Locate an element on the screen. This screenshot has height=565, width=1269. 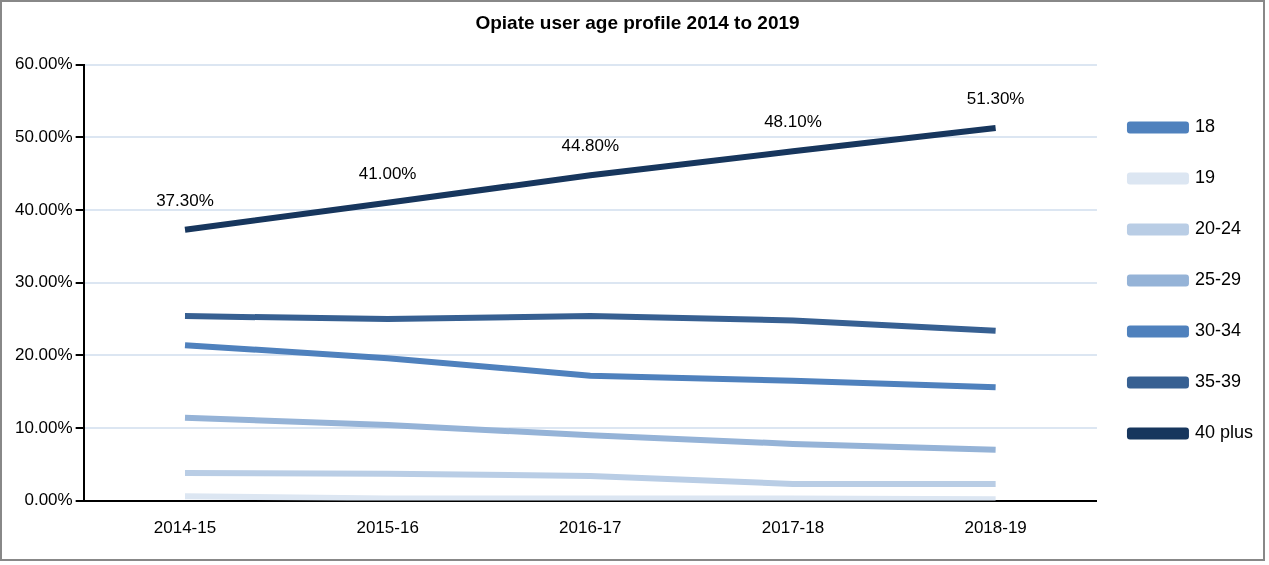
legend-label: 25-29 is located at coordinates (1217, 279).